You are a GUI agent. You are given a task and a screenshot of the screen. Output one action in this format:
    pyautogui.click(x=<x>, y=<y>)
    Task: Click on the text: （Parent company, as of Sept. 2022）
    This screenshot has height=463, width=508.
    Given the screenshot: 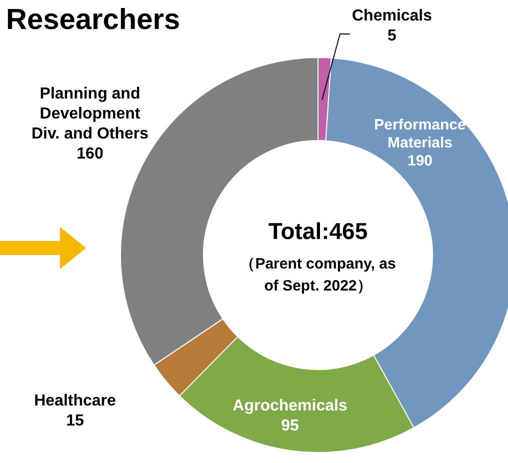 What is the action you would take?
    pyautogui.click(x=318, y=275)
    